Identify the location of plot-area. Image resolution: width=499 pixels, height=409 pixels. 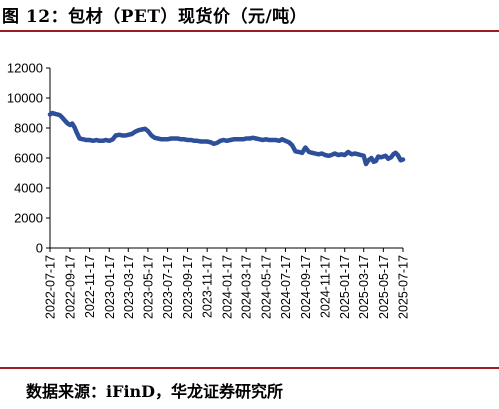
(226, 138).